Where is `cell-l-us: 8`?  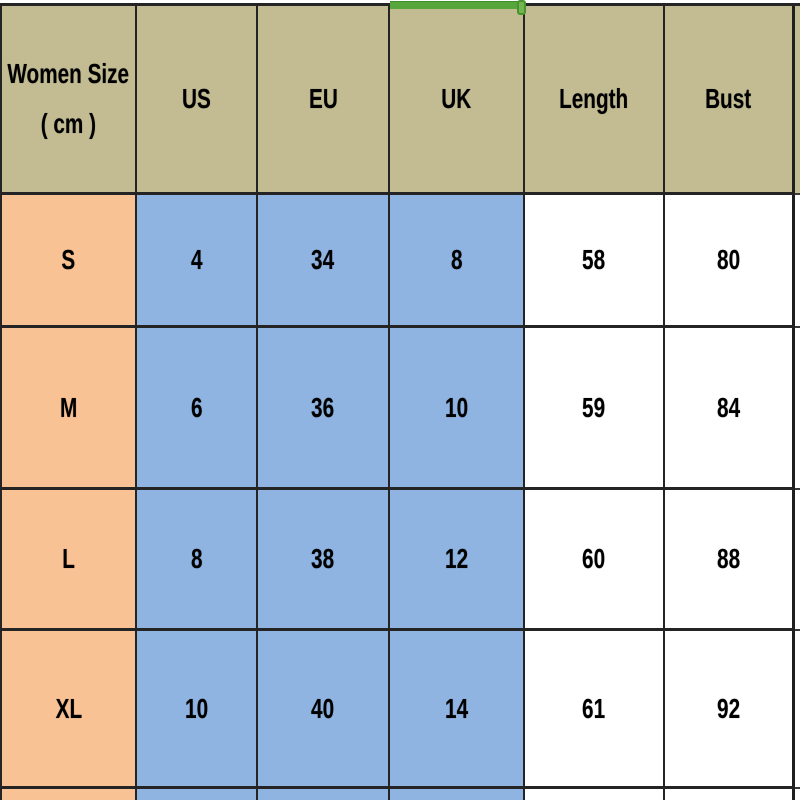 cell-l-us: 8 is located at coordinates (197, 560).